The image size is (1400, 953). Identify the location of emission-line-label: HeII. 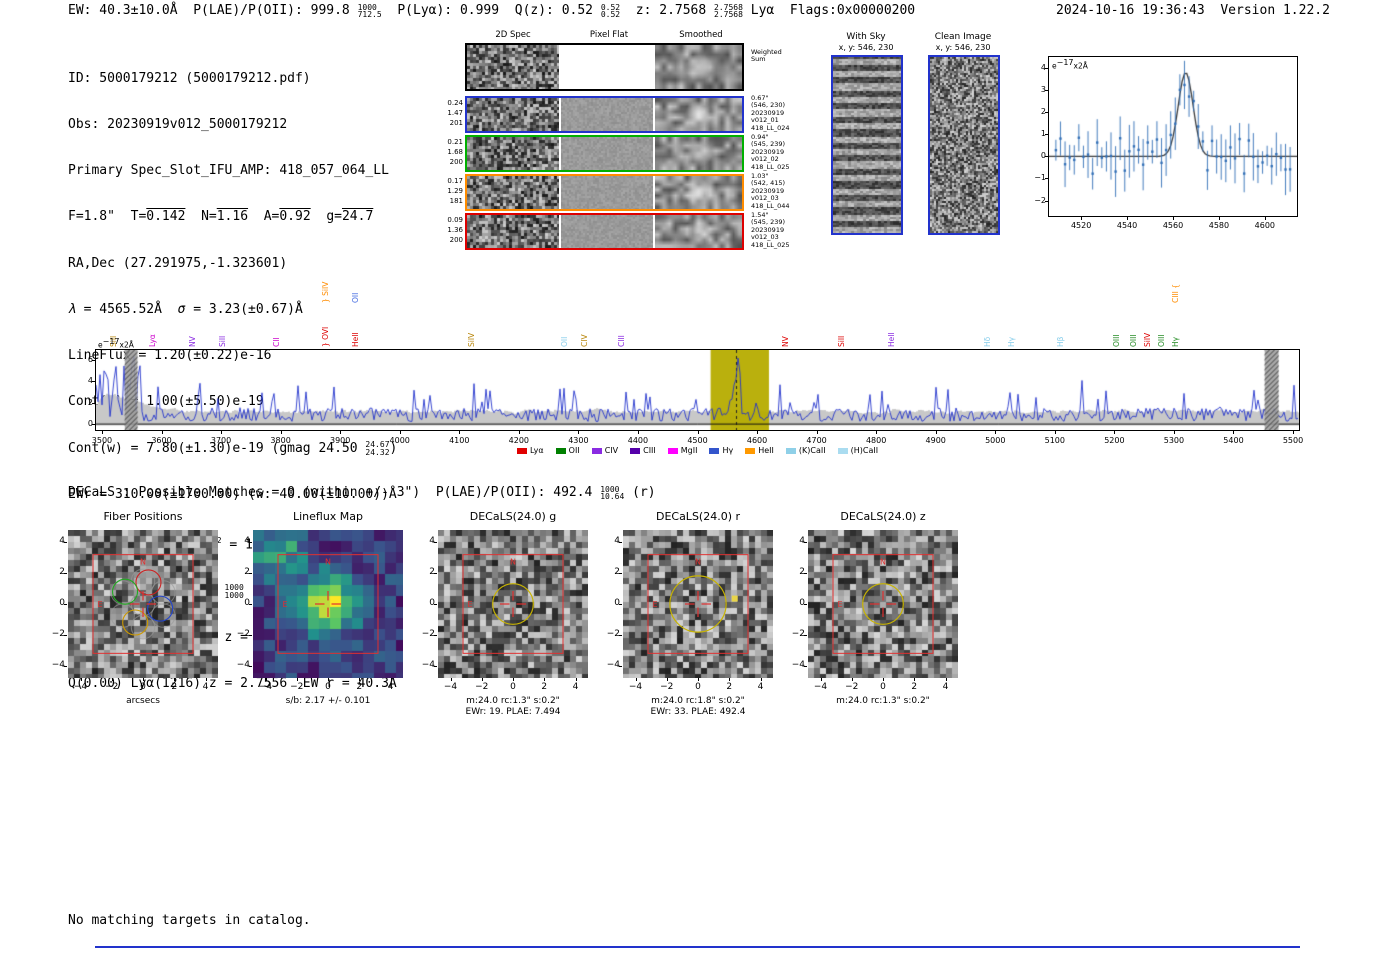
(355, 339).